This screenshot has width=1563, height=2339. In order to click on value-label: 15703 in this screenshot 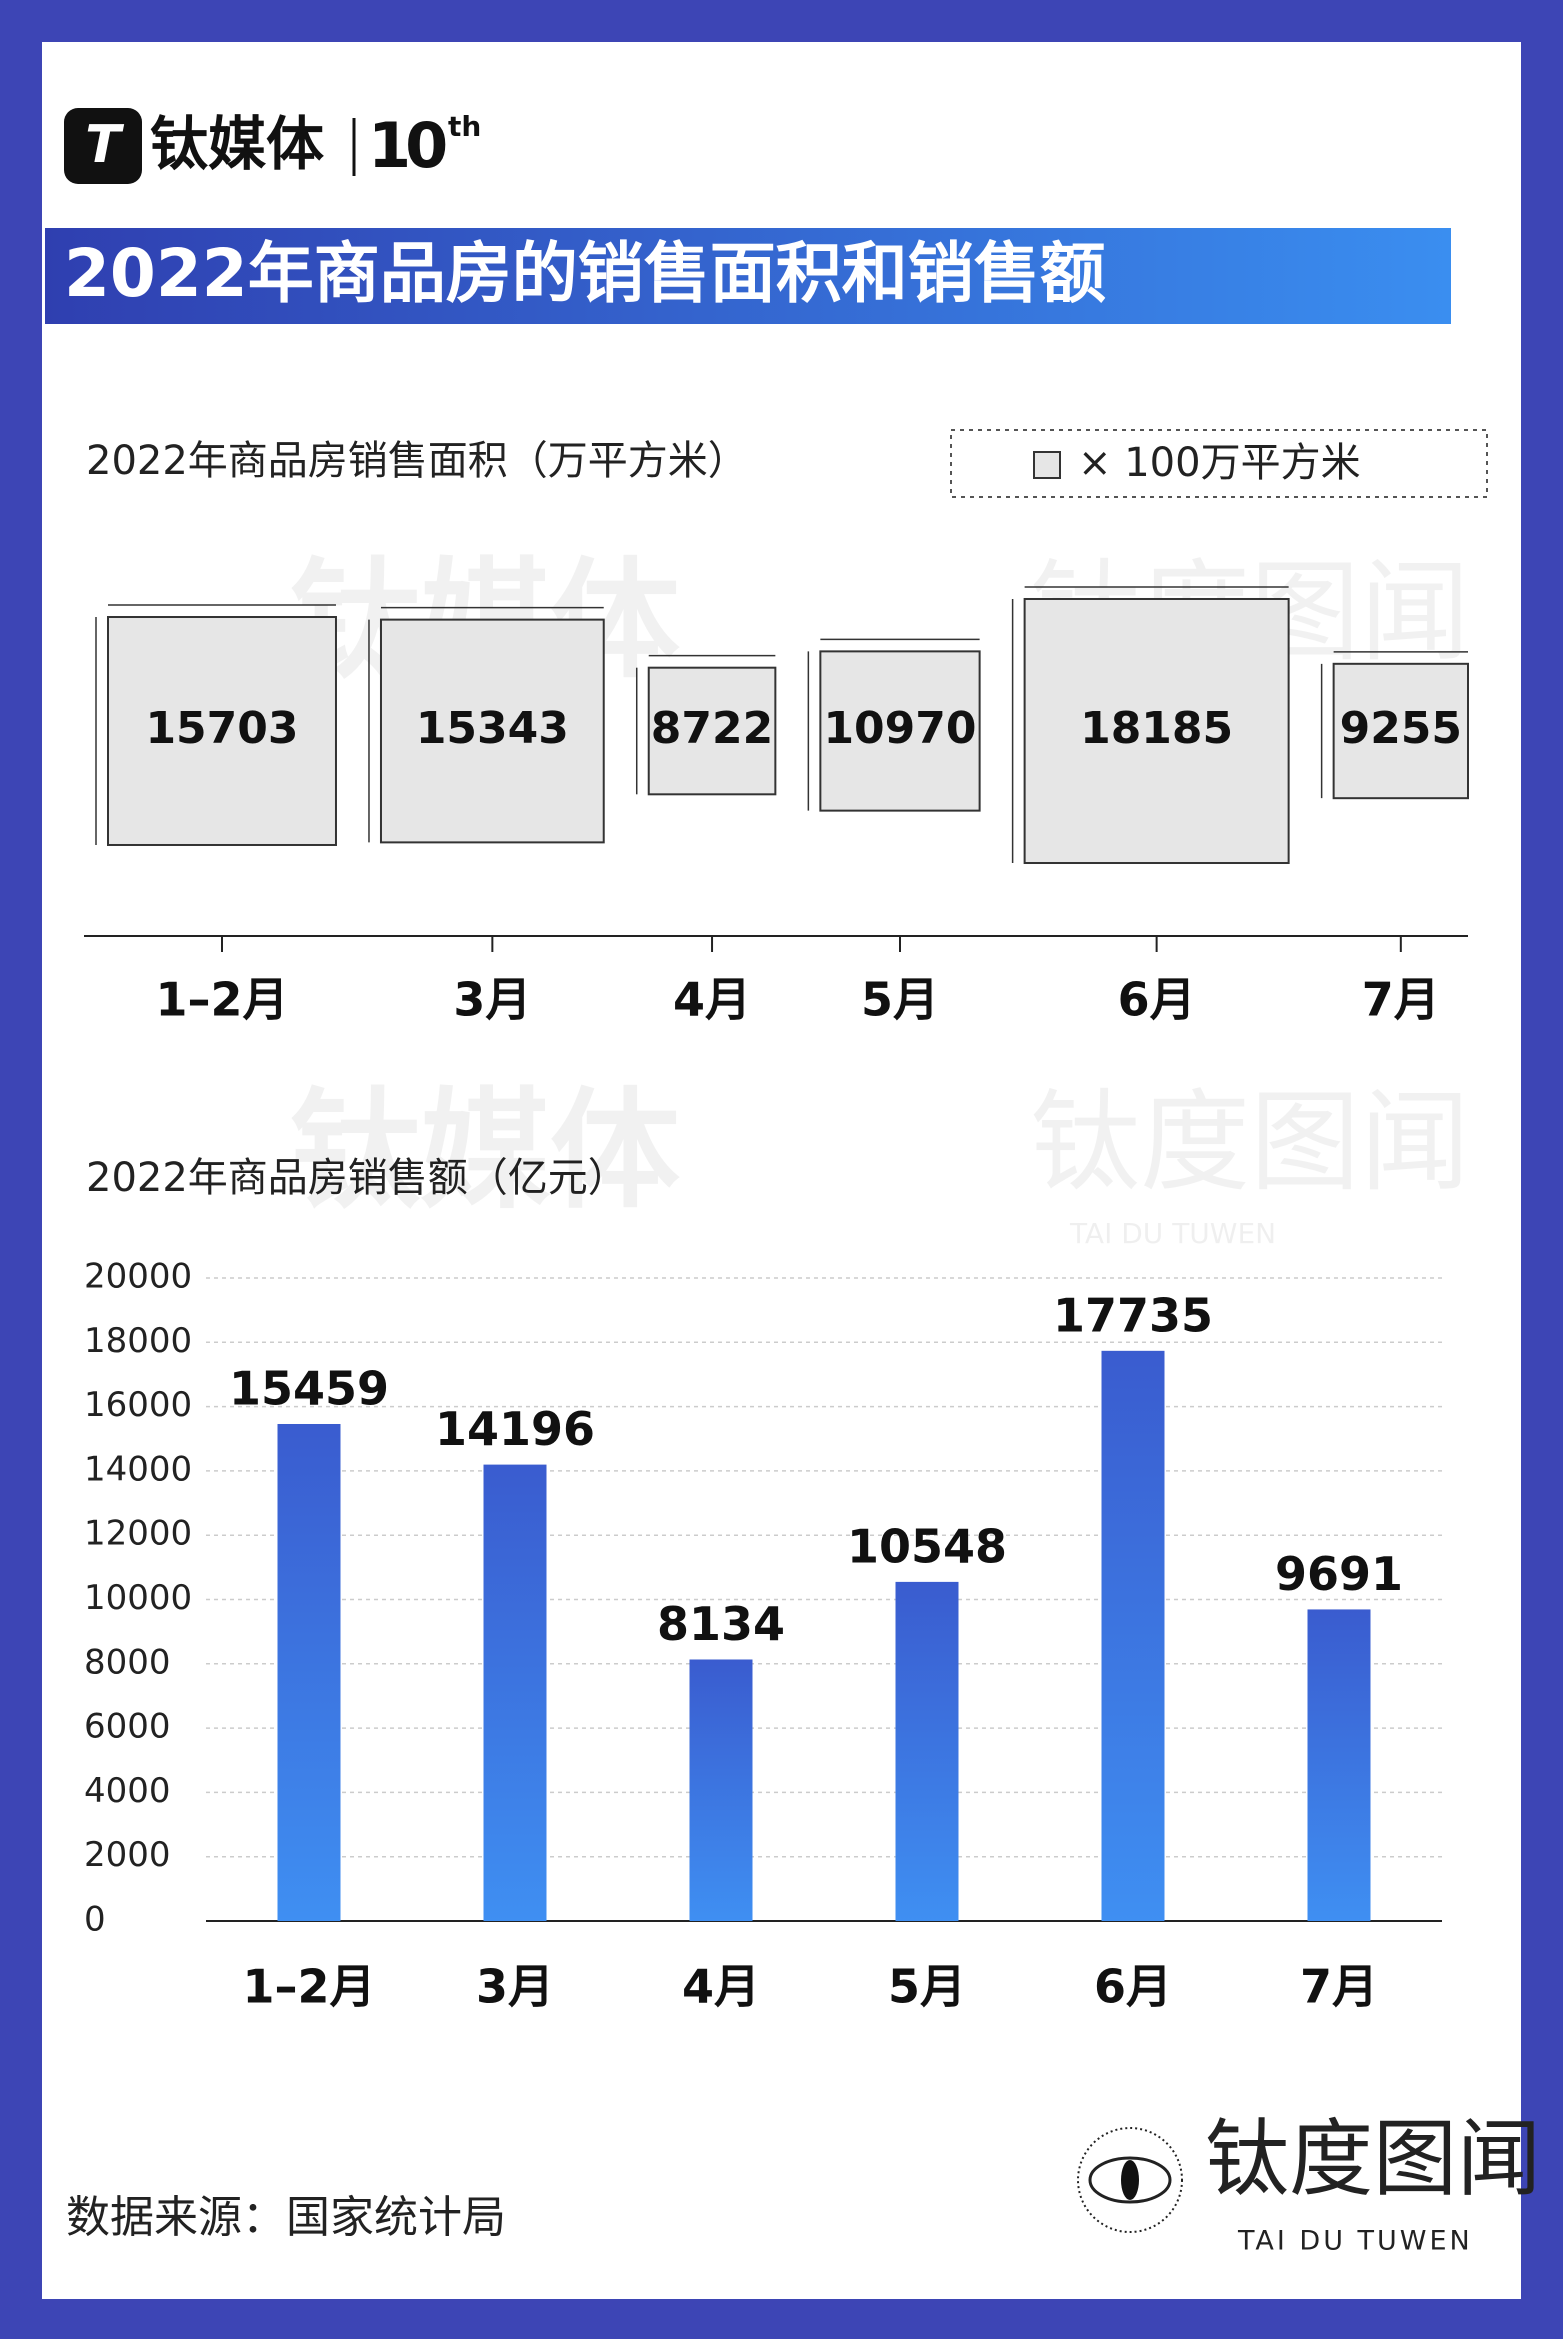, I will do `click(221, 728)`.